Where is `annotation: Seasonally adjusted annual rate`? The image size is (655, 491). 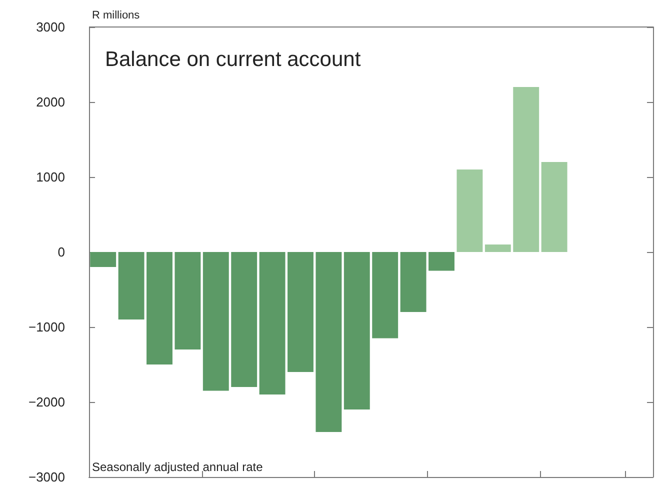 annotation: Seasonally adjusted annual rate is located at coordinates (178, 467).